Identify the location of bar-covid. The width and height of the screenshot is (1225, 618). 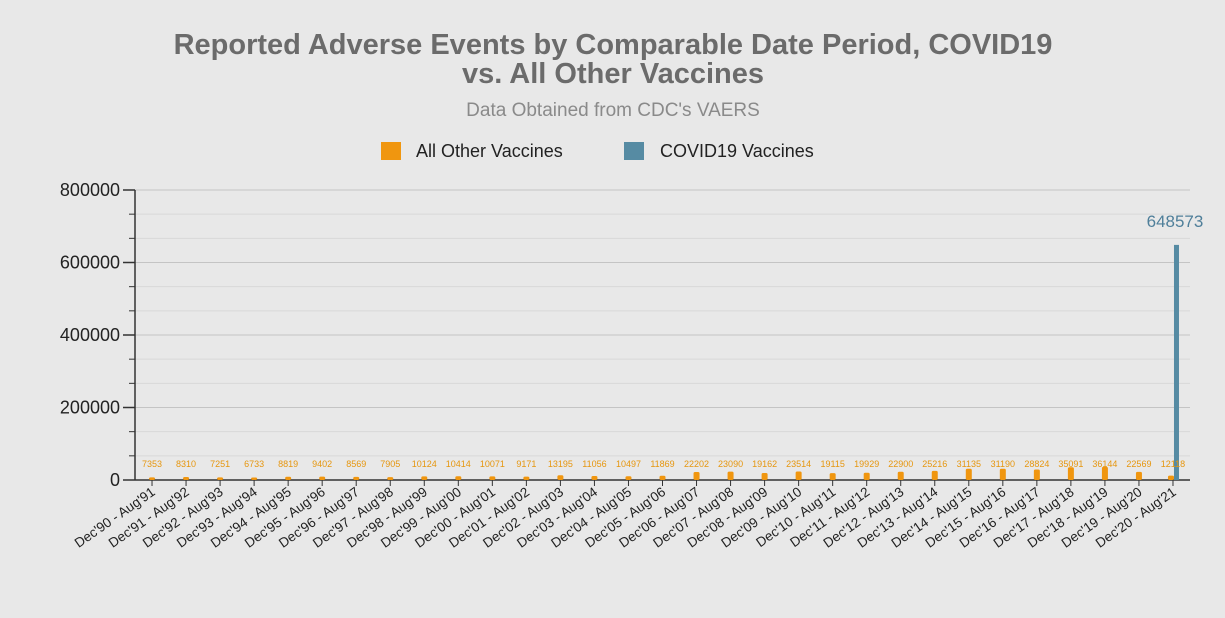
(1176, 362).